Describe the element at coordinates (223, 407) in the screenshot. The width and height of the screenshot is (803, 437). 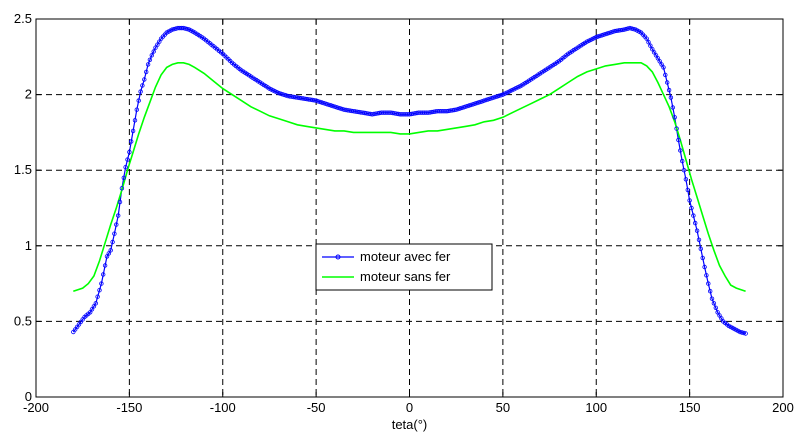
I see `x-tick-label: -100` at that location.